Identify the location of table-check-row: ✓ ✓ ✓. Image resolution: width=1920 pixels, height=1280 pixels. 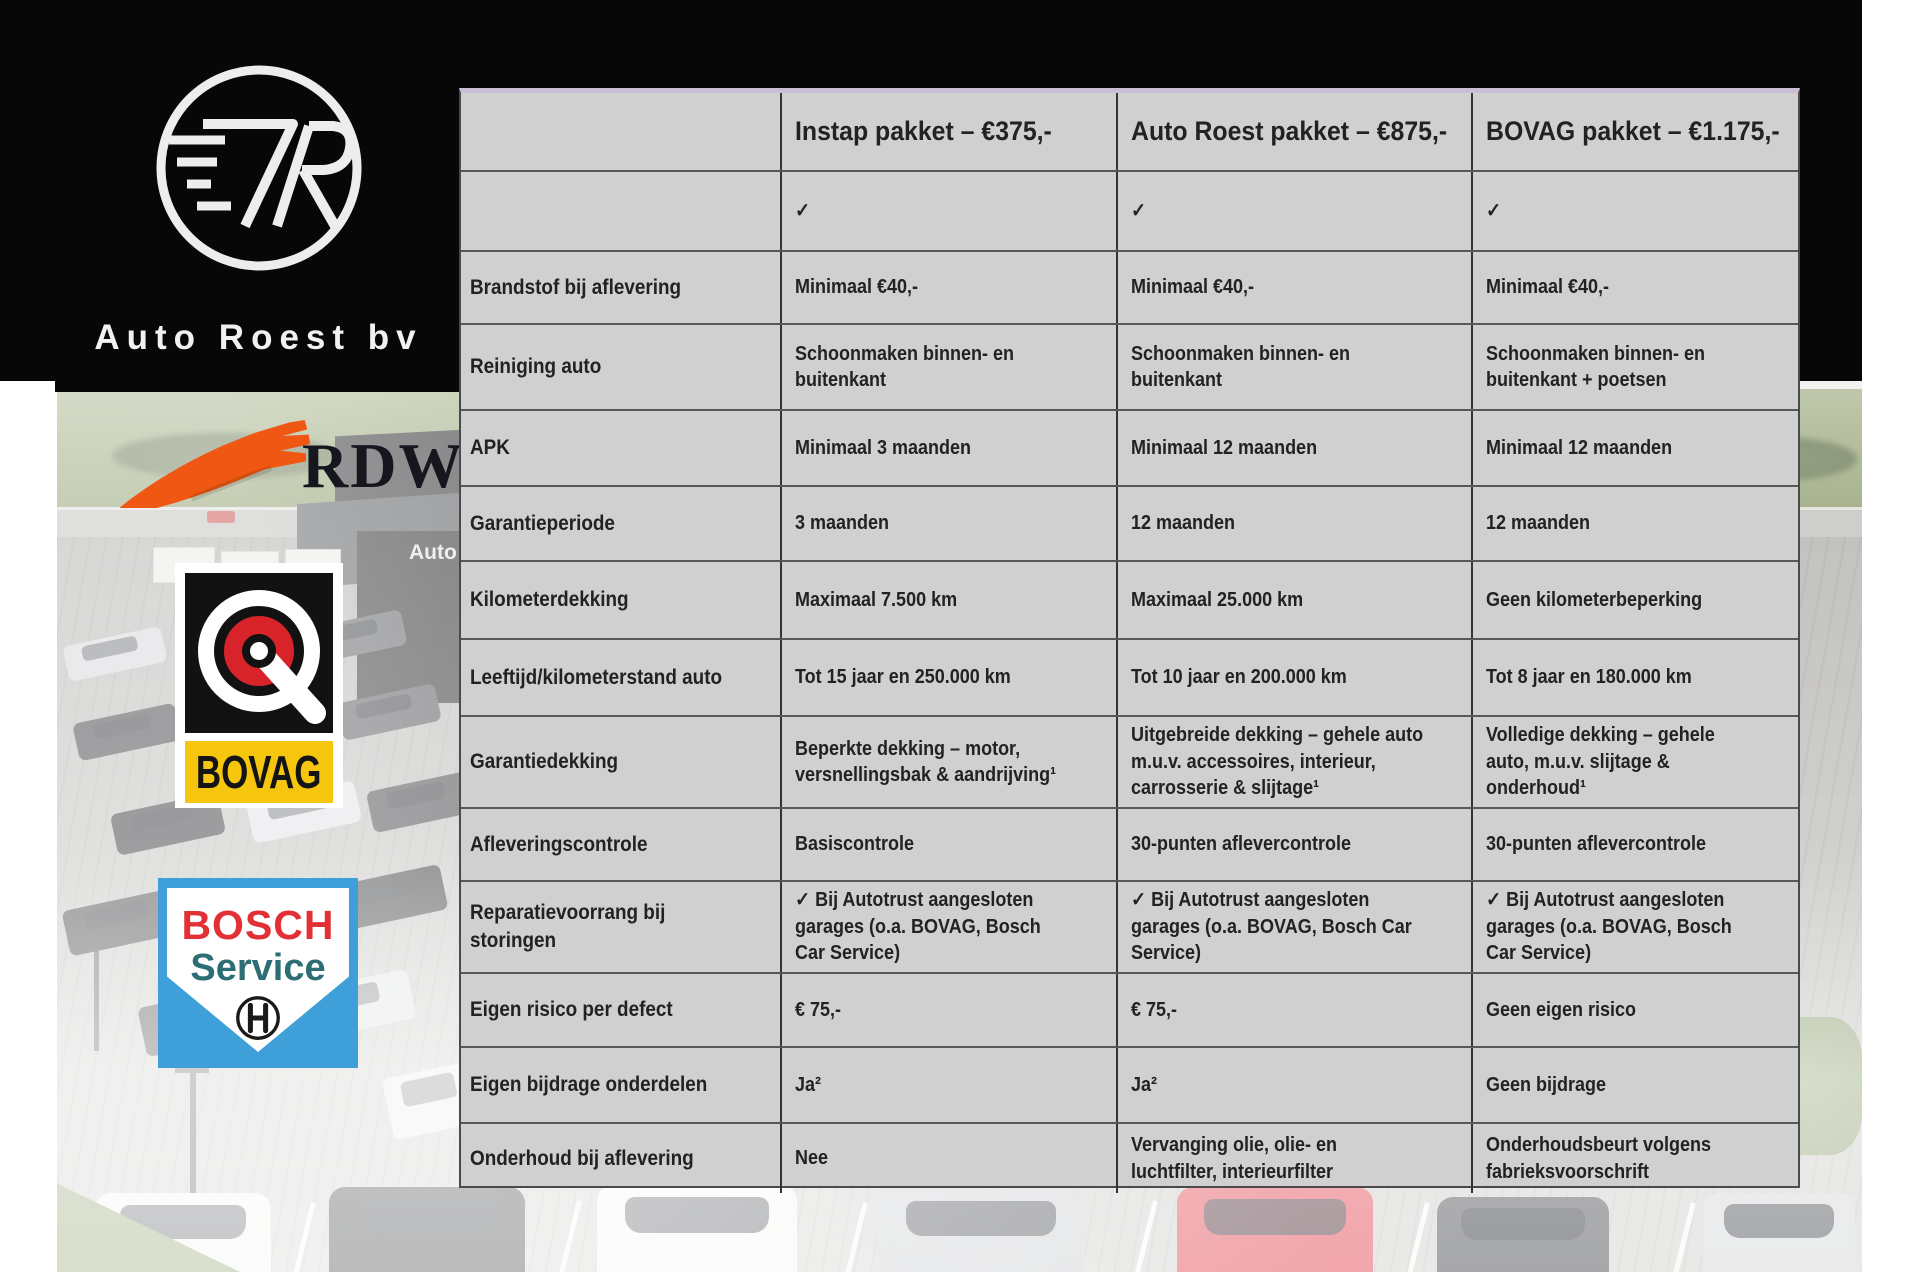
(1129, 210).